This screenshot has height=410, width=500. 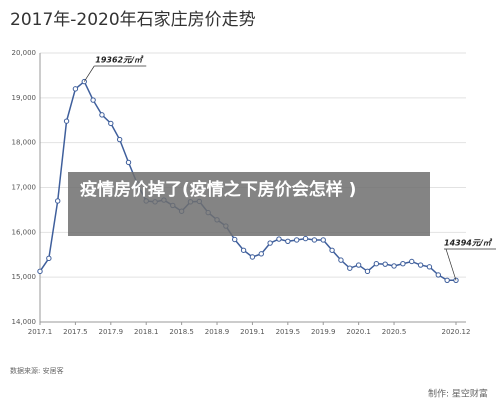 What do you see at coordinates (24, 143) in the screenshot?
I see `y-tick-label: 18,000` at bounding box center [24, 143].